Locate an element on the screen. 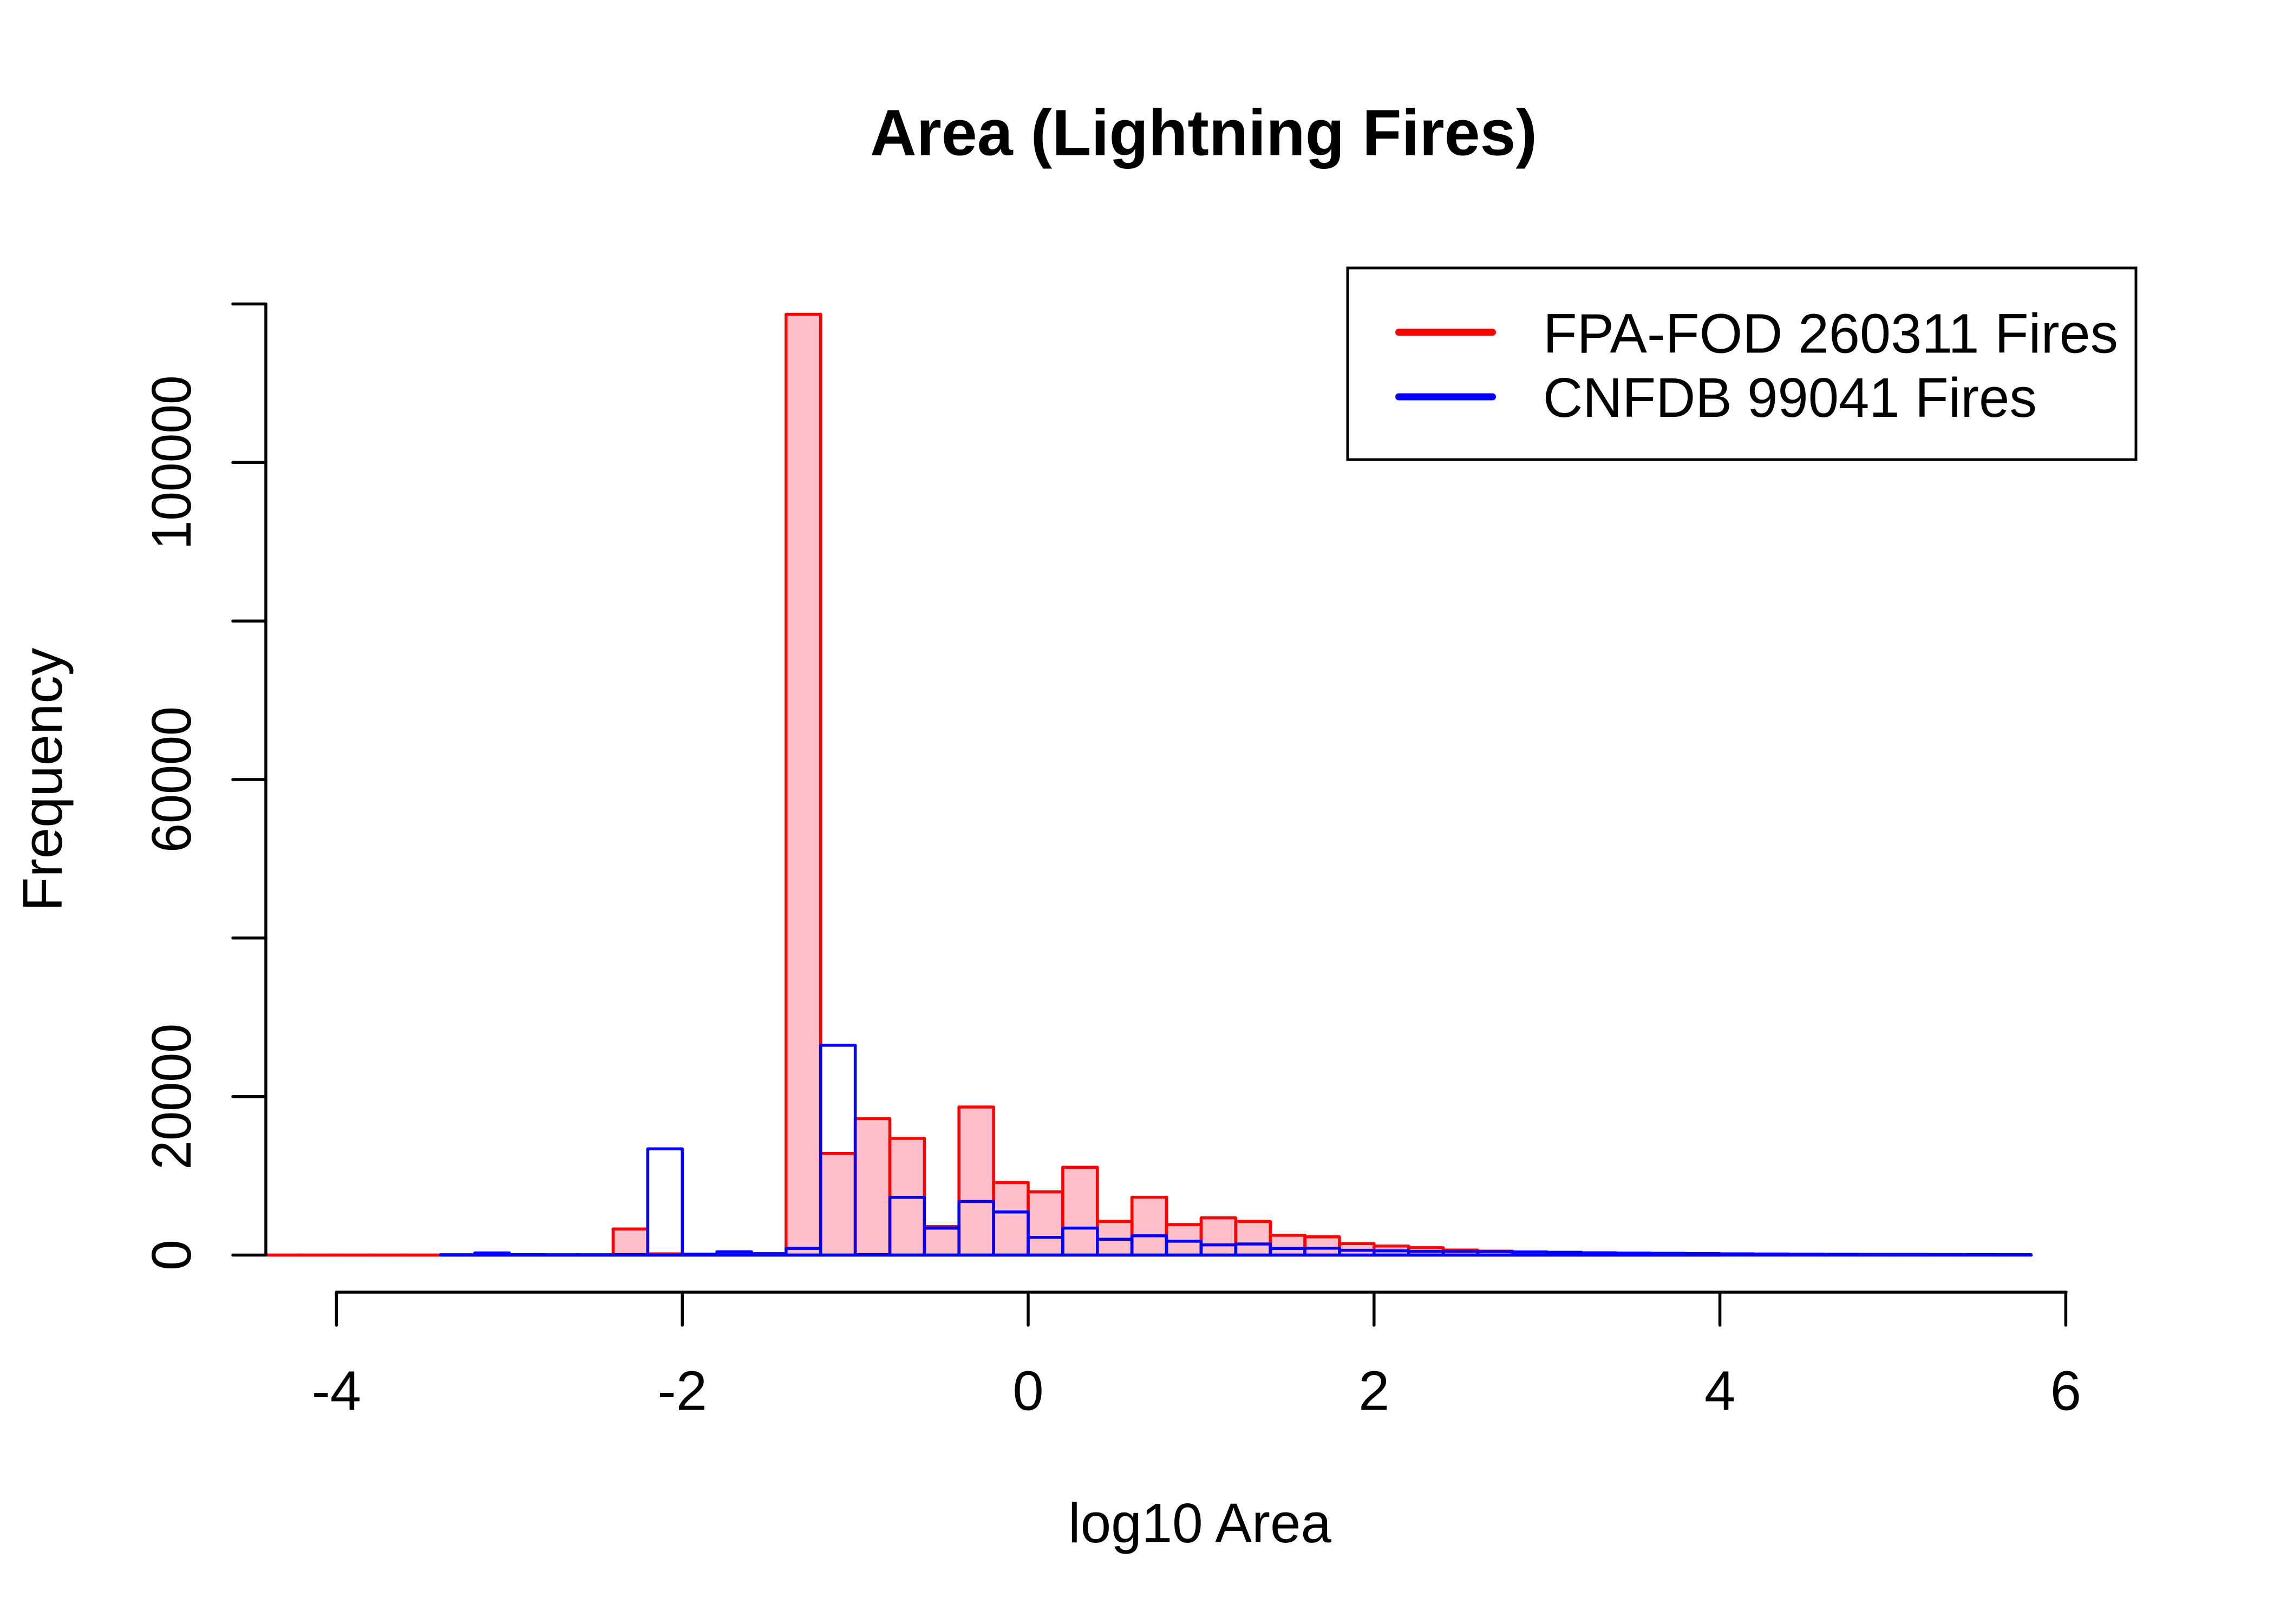  svg-text: 6 is located at coordinates (2066, 1391).